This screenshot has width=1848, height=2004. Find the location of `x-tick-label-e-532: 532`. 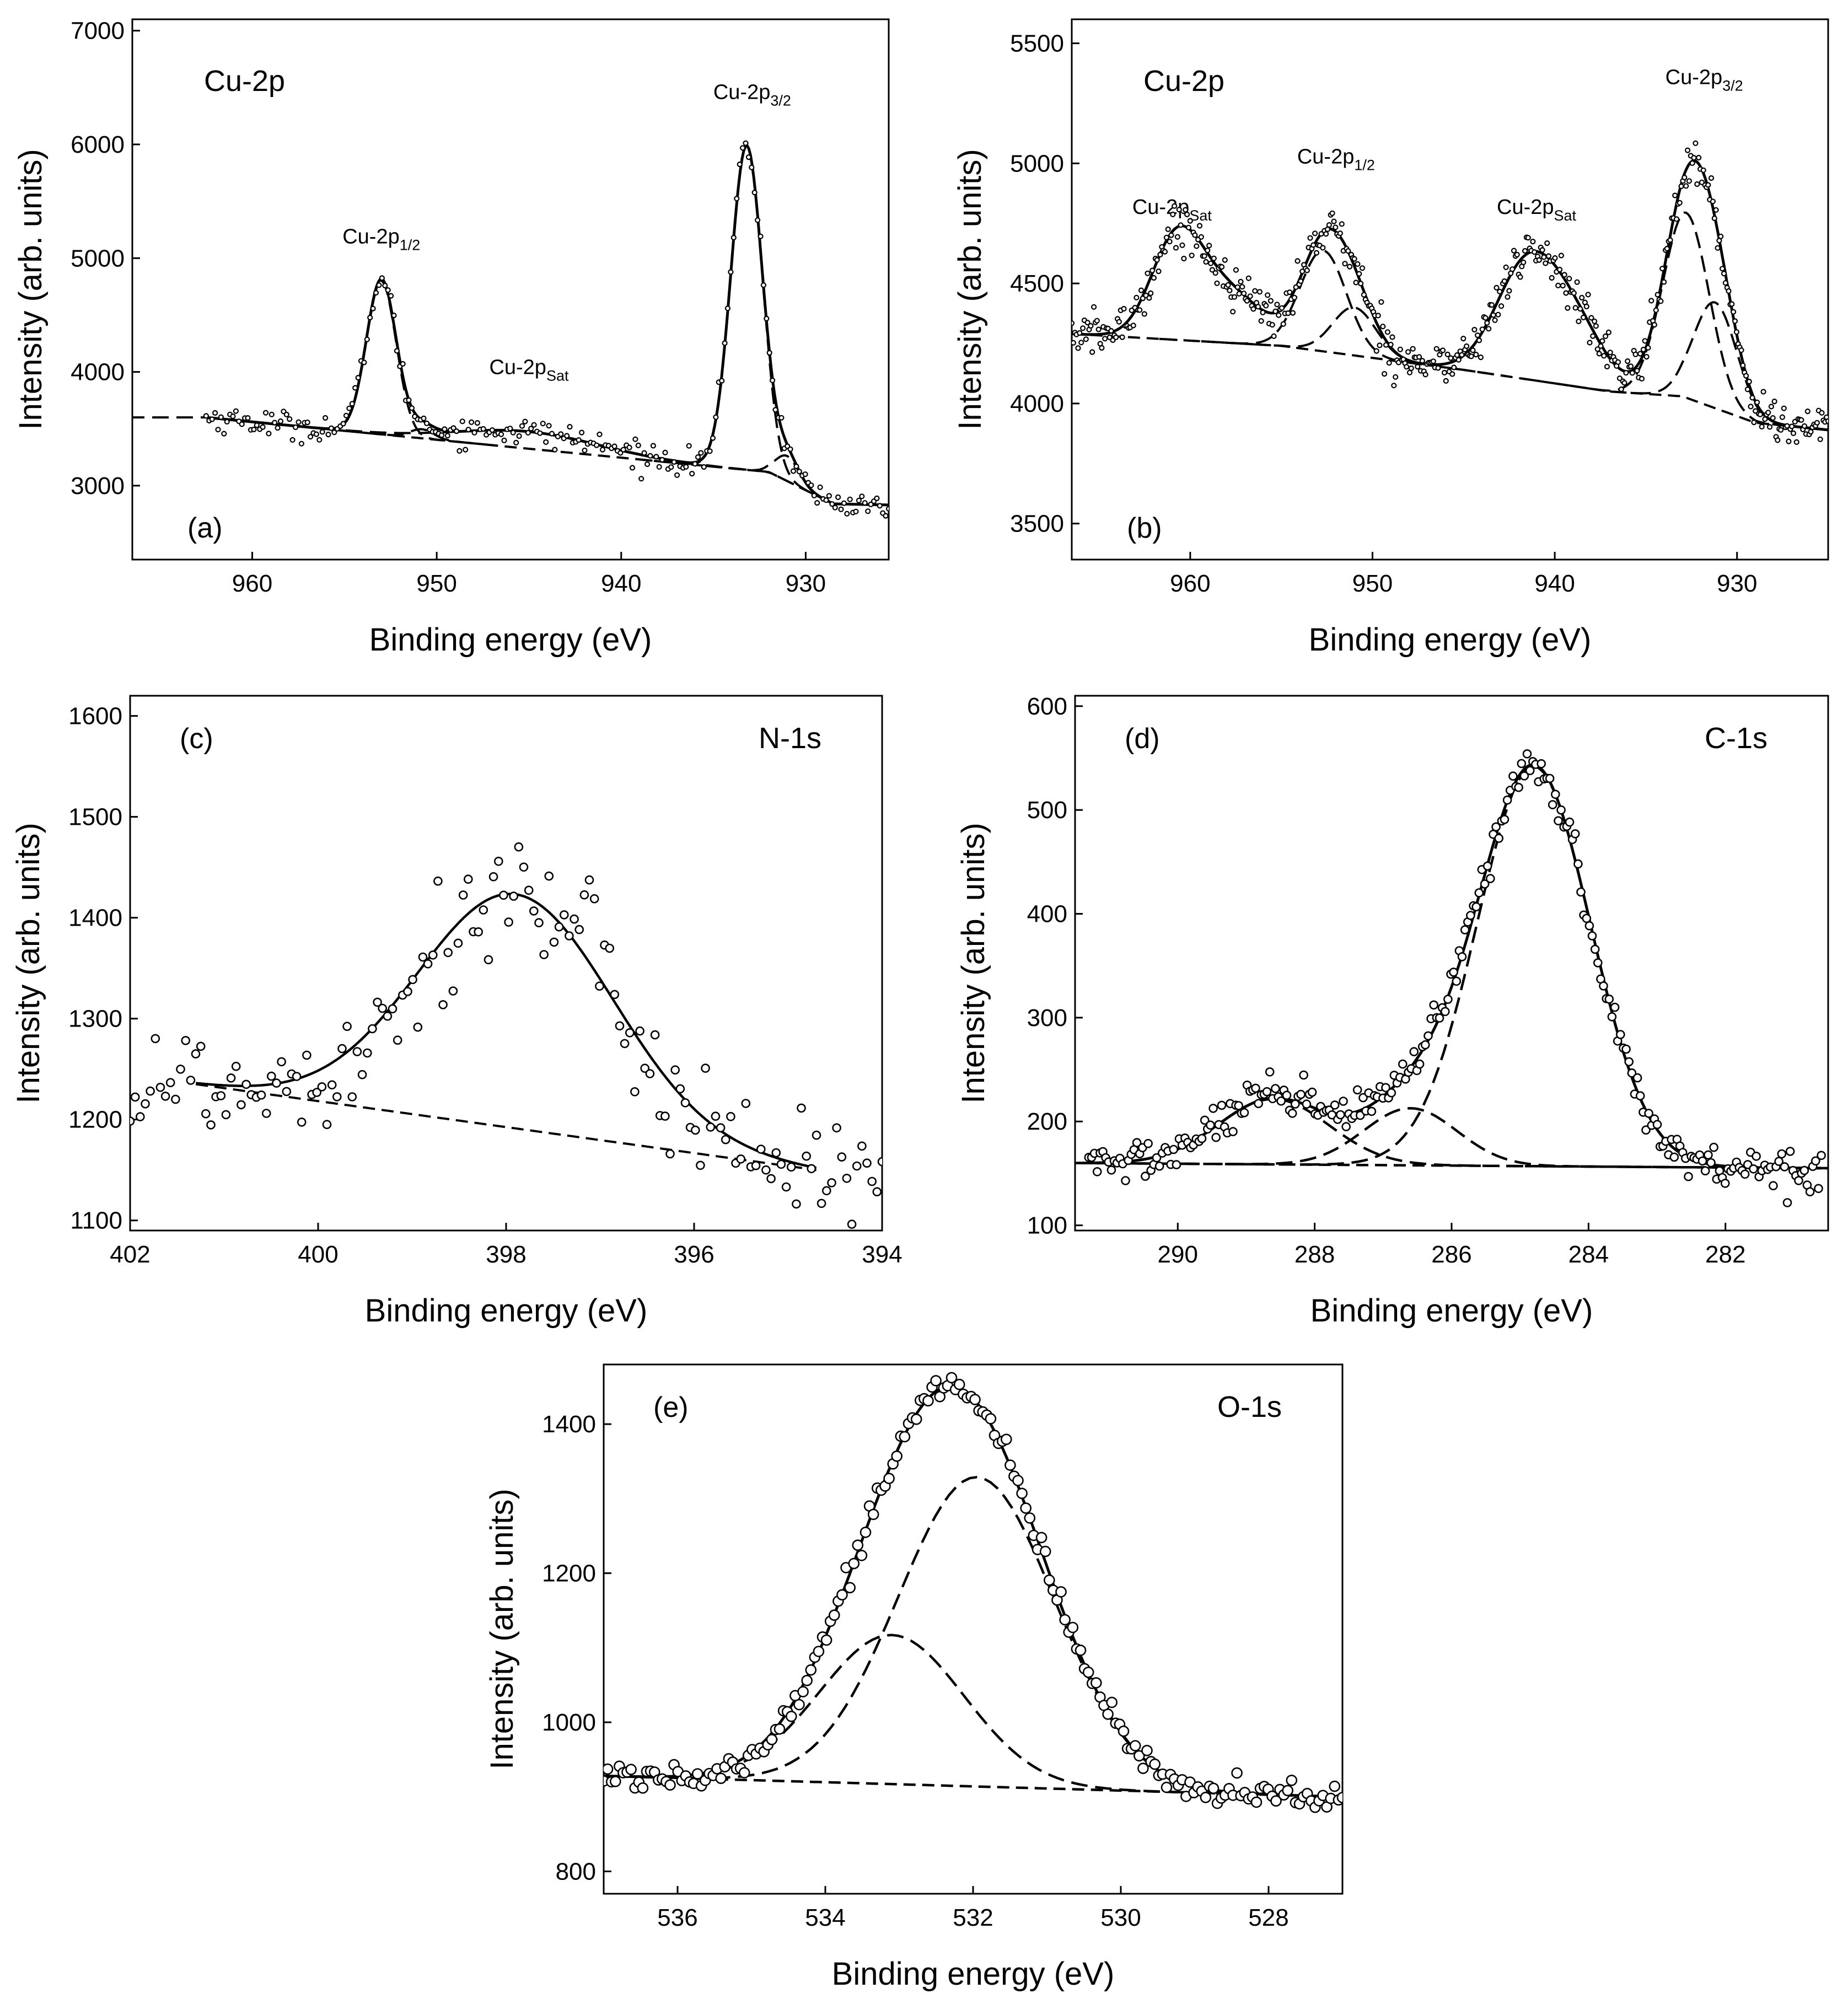

x-tick-label-e-532: 532 is located at coordinates (973, 1917).